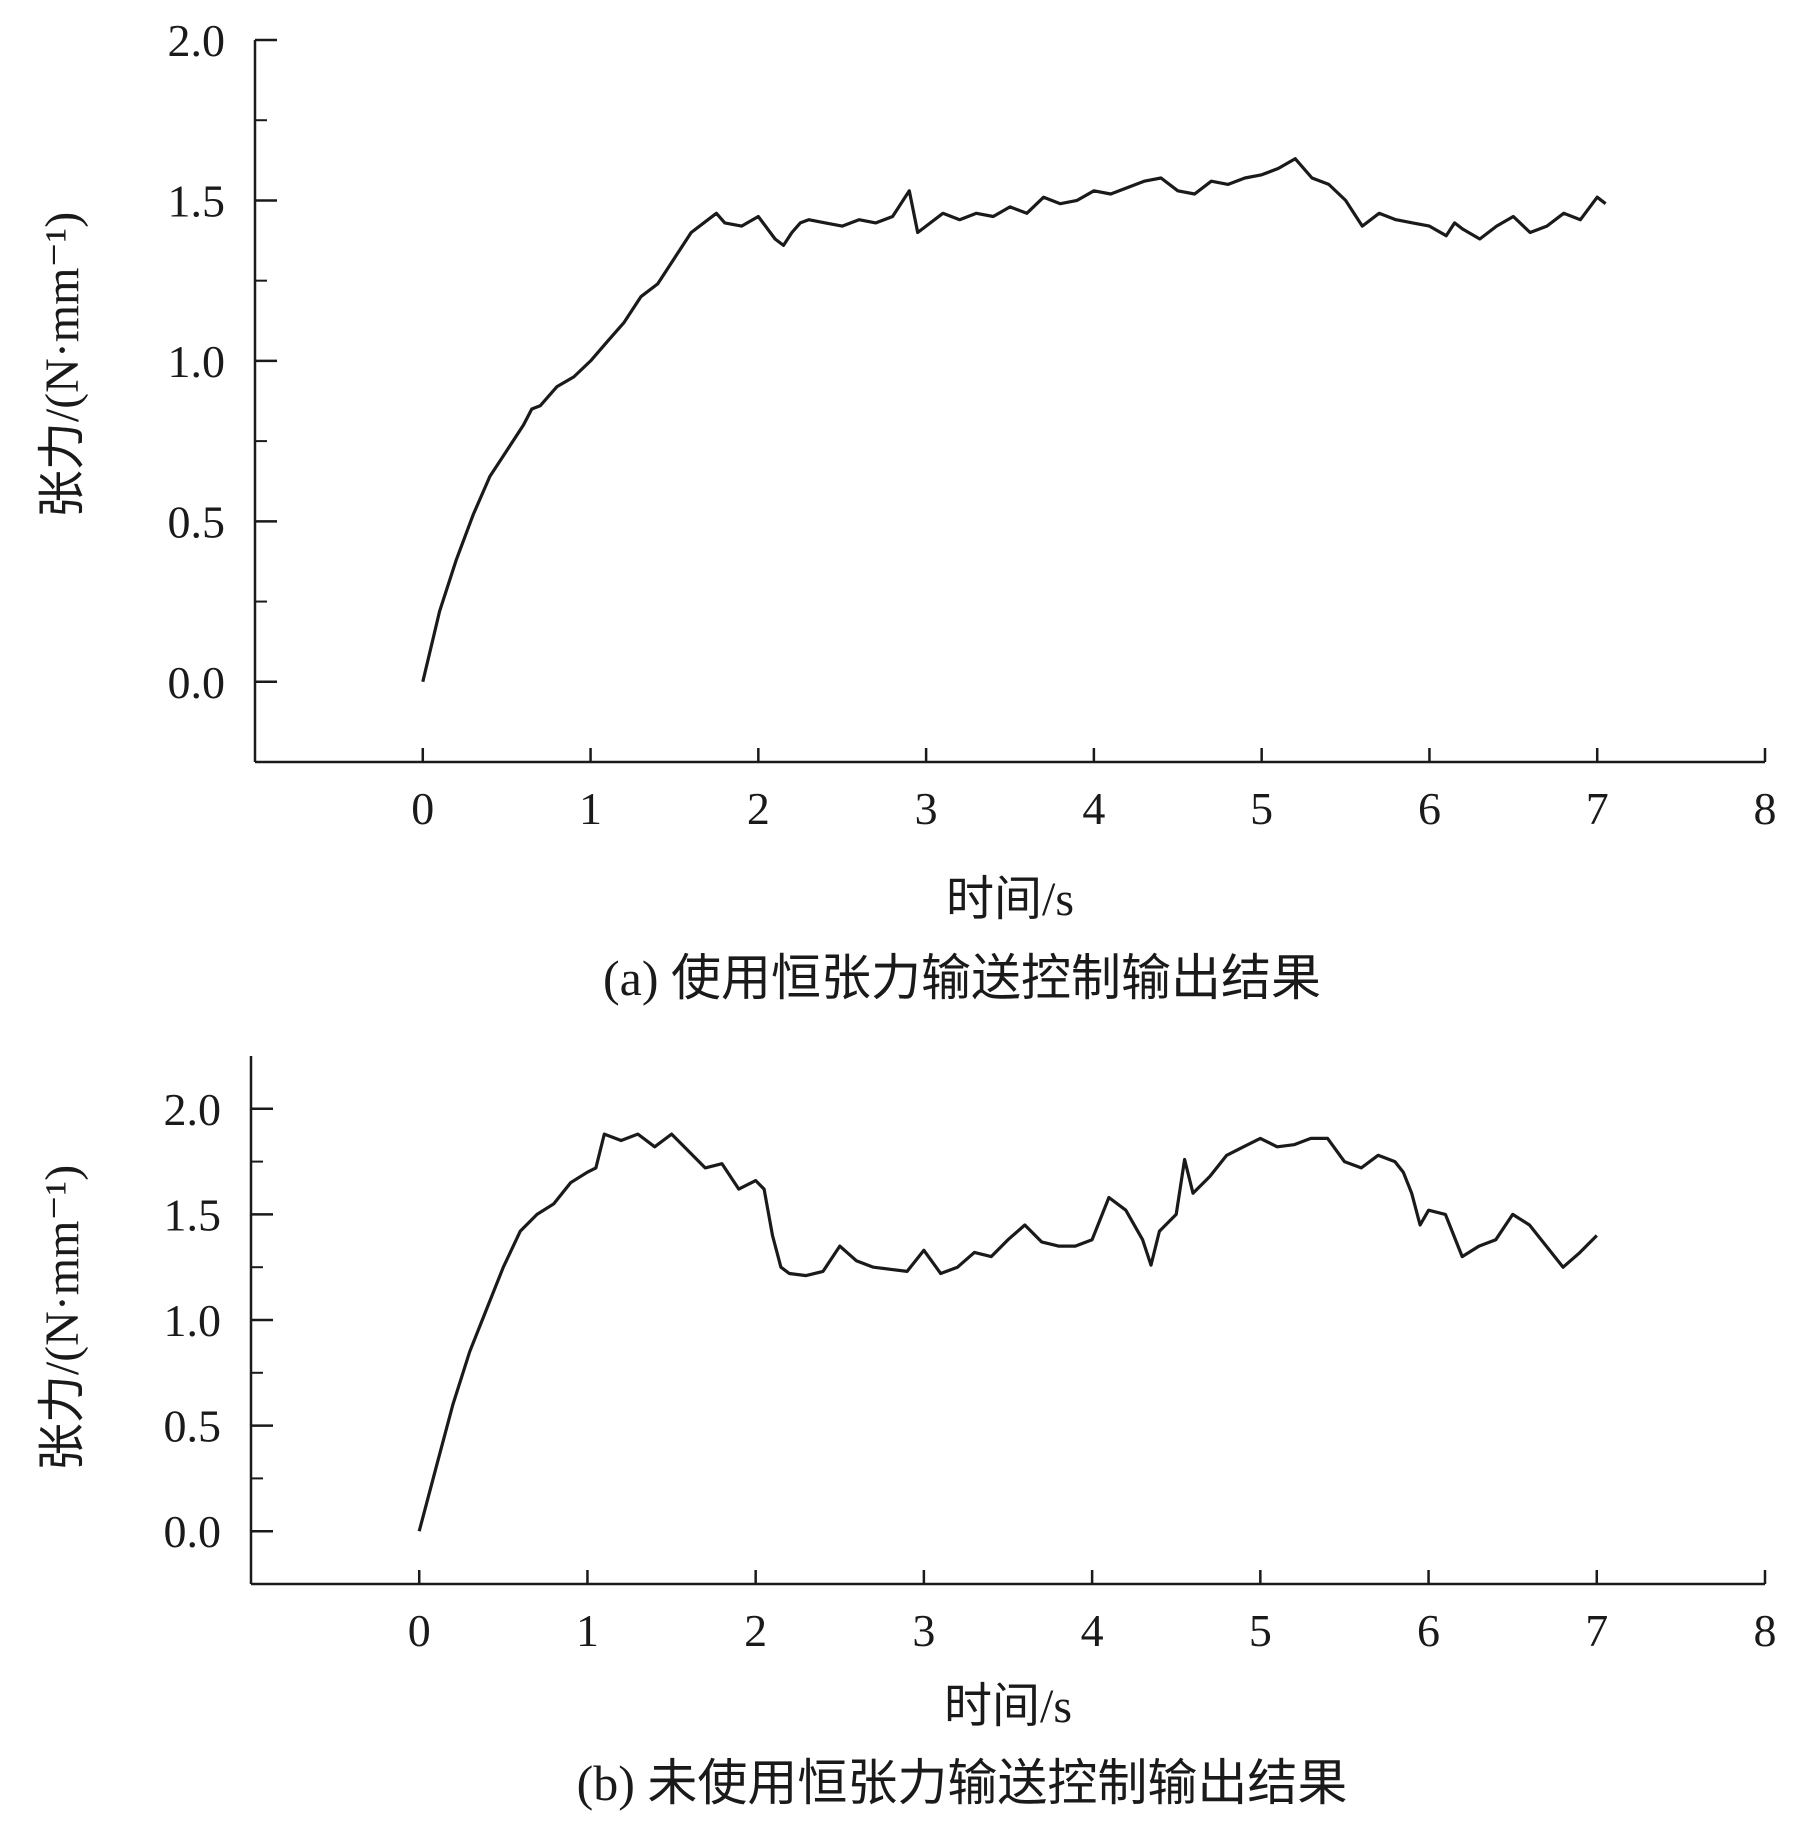 Image resolution: width=1813 pixels, height=1837 pixels. What do you see at coordinates (962, 1783) in the screenshot?
I see `chart-caption: (b) 未使用恒张力输送控制输出结果` at bounding box center [962, 1783].